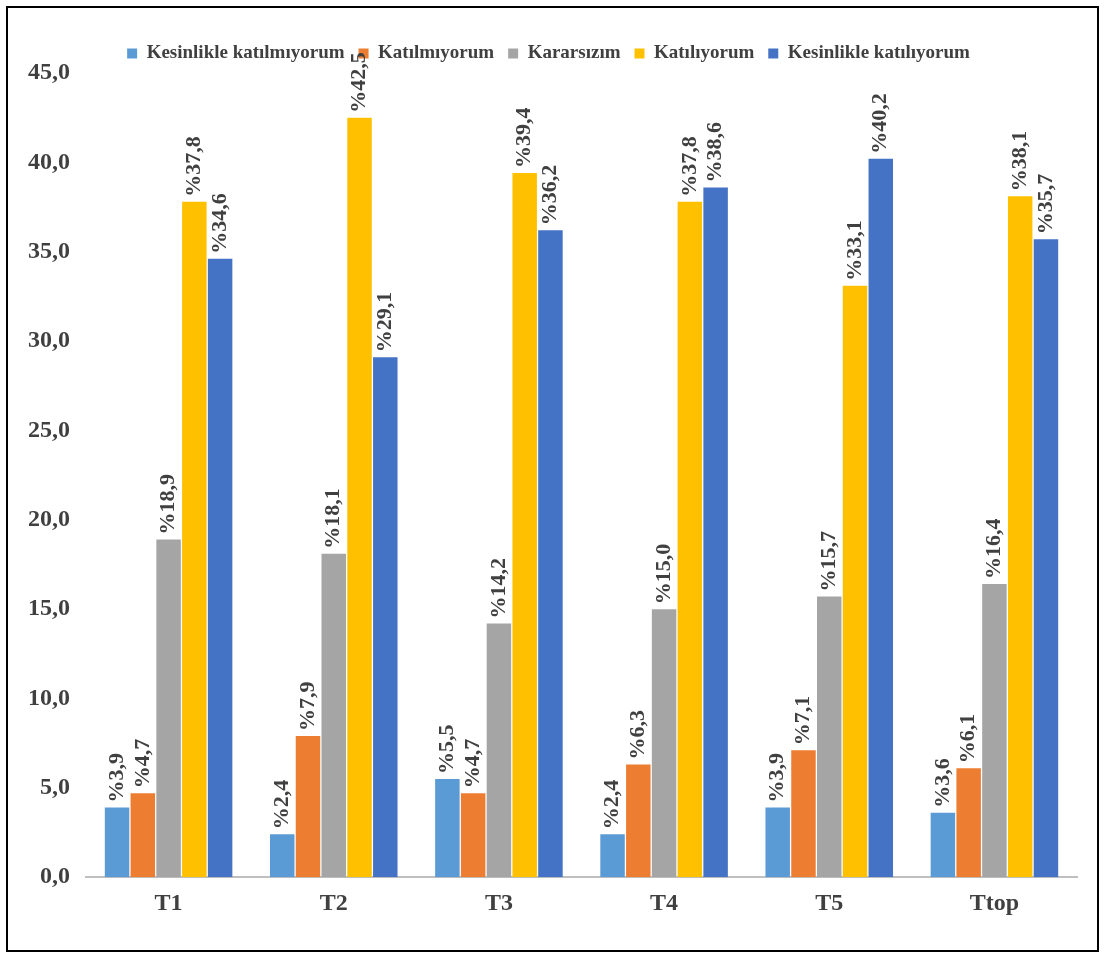  Describe the element at coordinates (523, 138) in the screenshot. I see `data-label: %39,4` at that location.